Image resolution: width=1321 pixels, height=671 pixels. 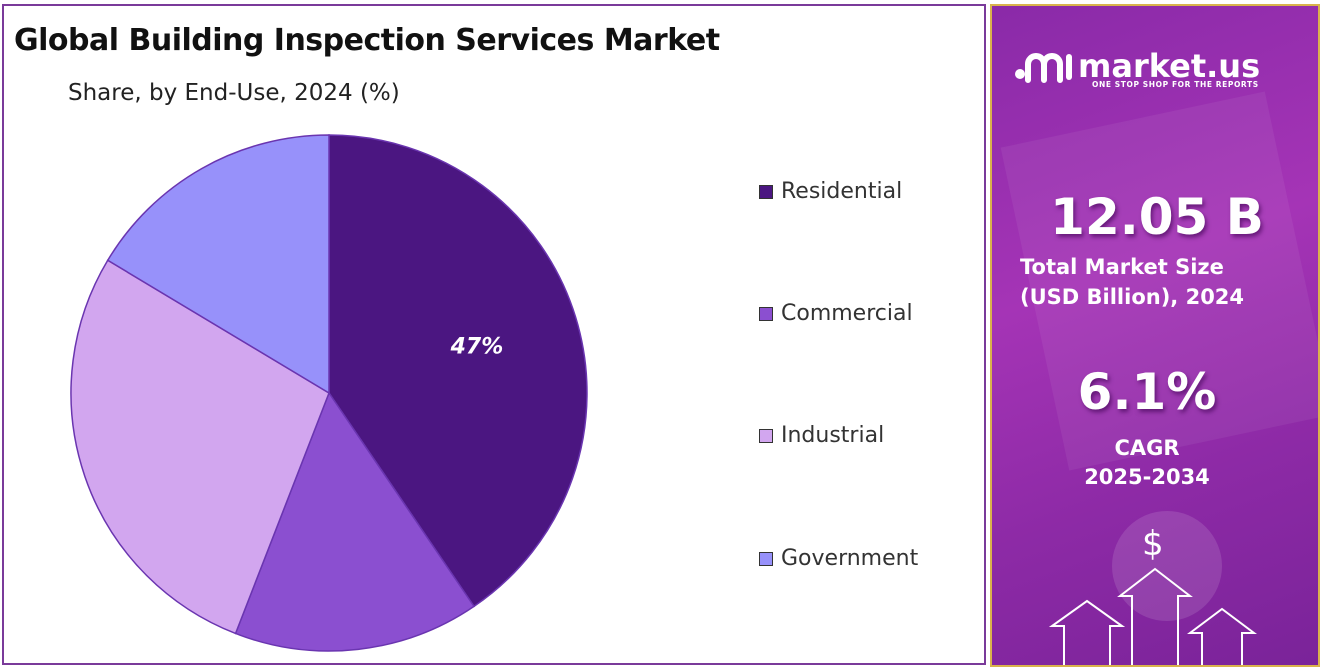 I want to click on dollar-icon: $, so click(x=1153, y=544).